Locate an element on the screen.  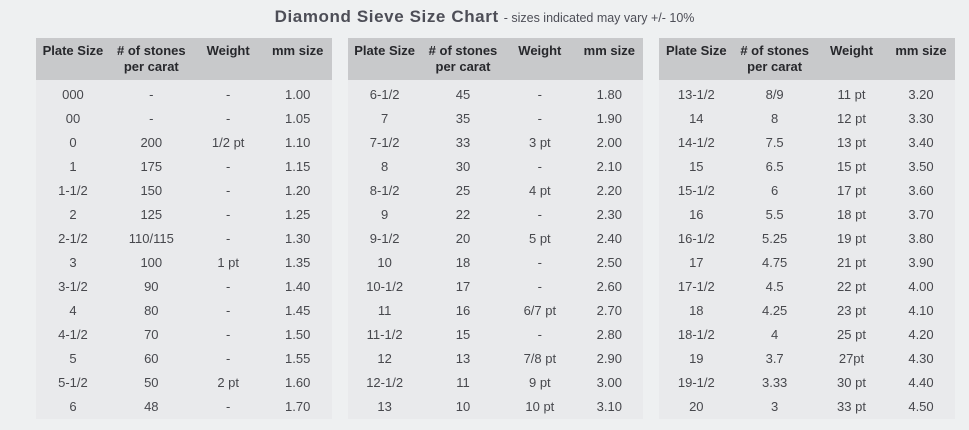
table-row: 13-1/2 8/9 11 pt 3.20 is located at coordinates (807, 93).